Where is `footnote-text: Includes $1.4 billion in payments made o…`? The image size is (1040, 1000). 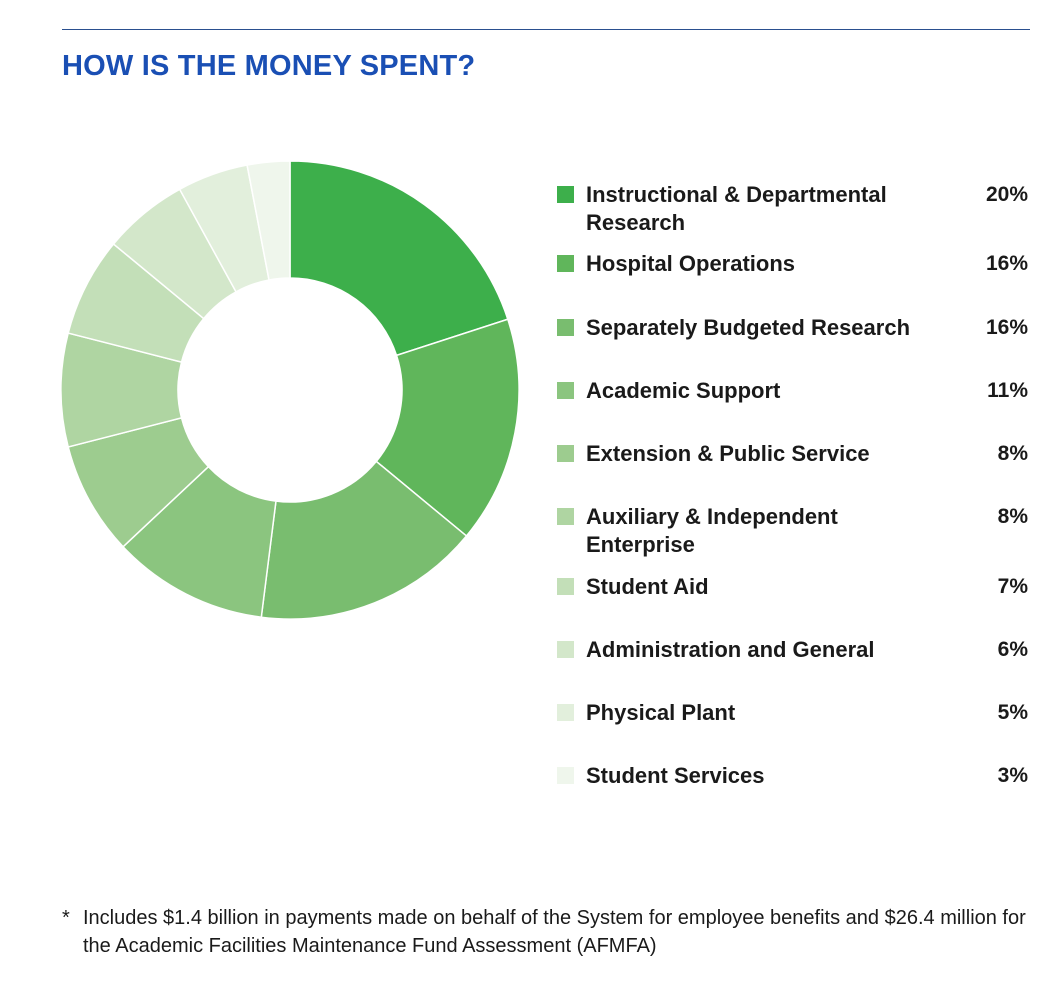 footnote-text: Includes $1.4 billion in payments made o… is located at coordinates (554, 932).